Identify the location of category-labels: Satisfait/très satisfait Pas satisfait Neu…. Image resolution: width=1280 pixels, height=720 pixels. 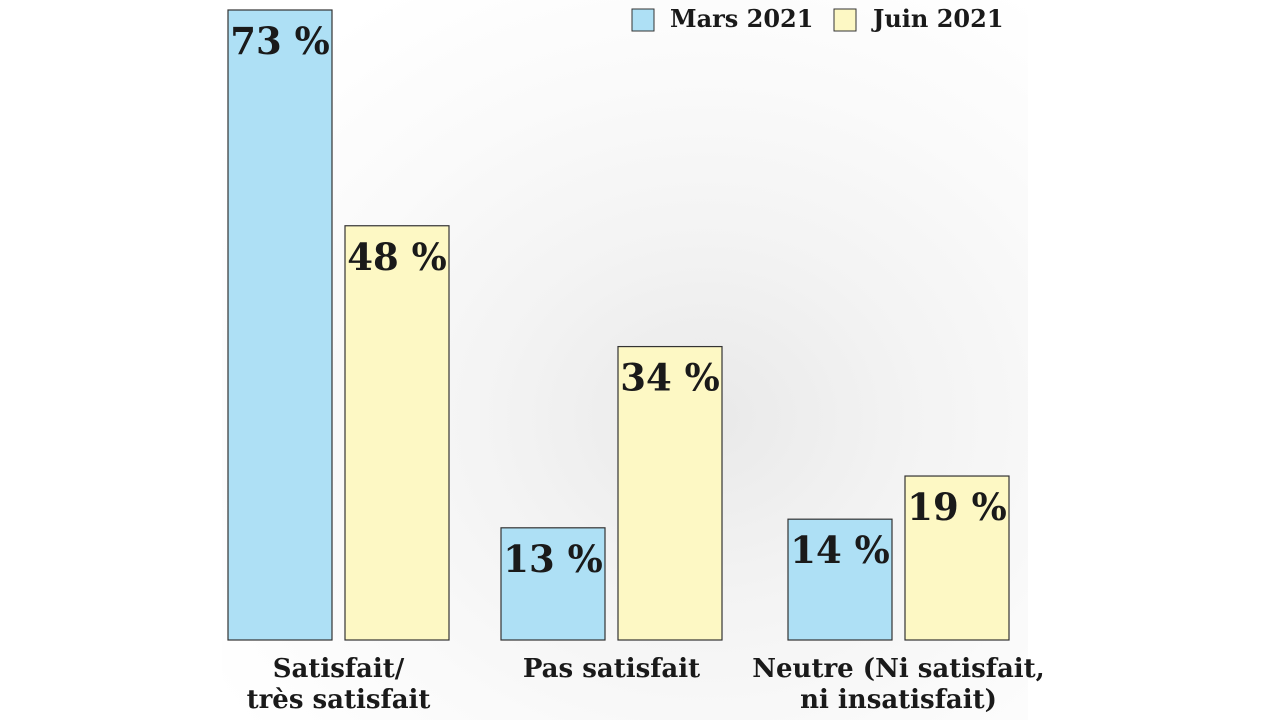
(646, 684).